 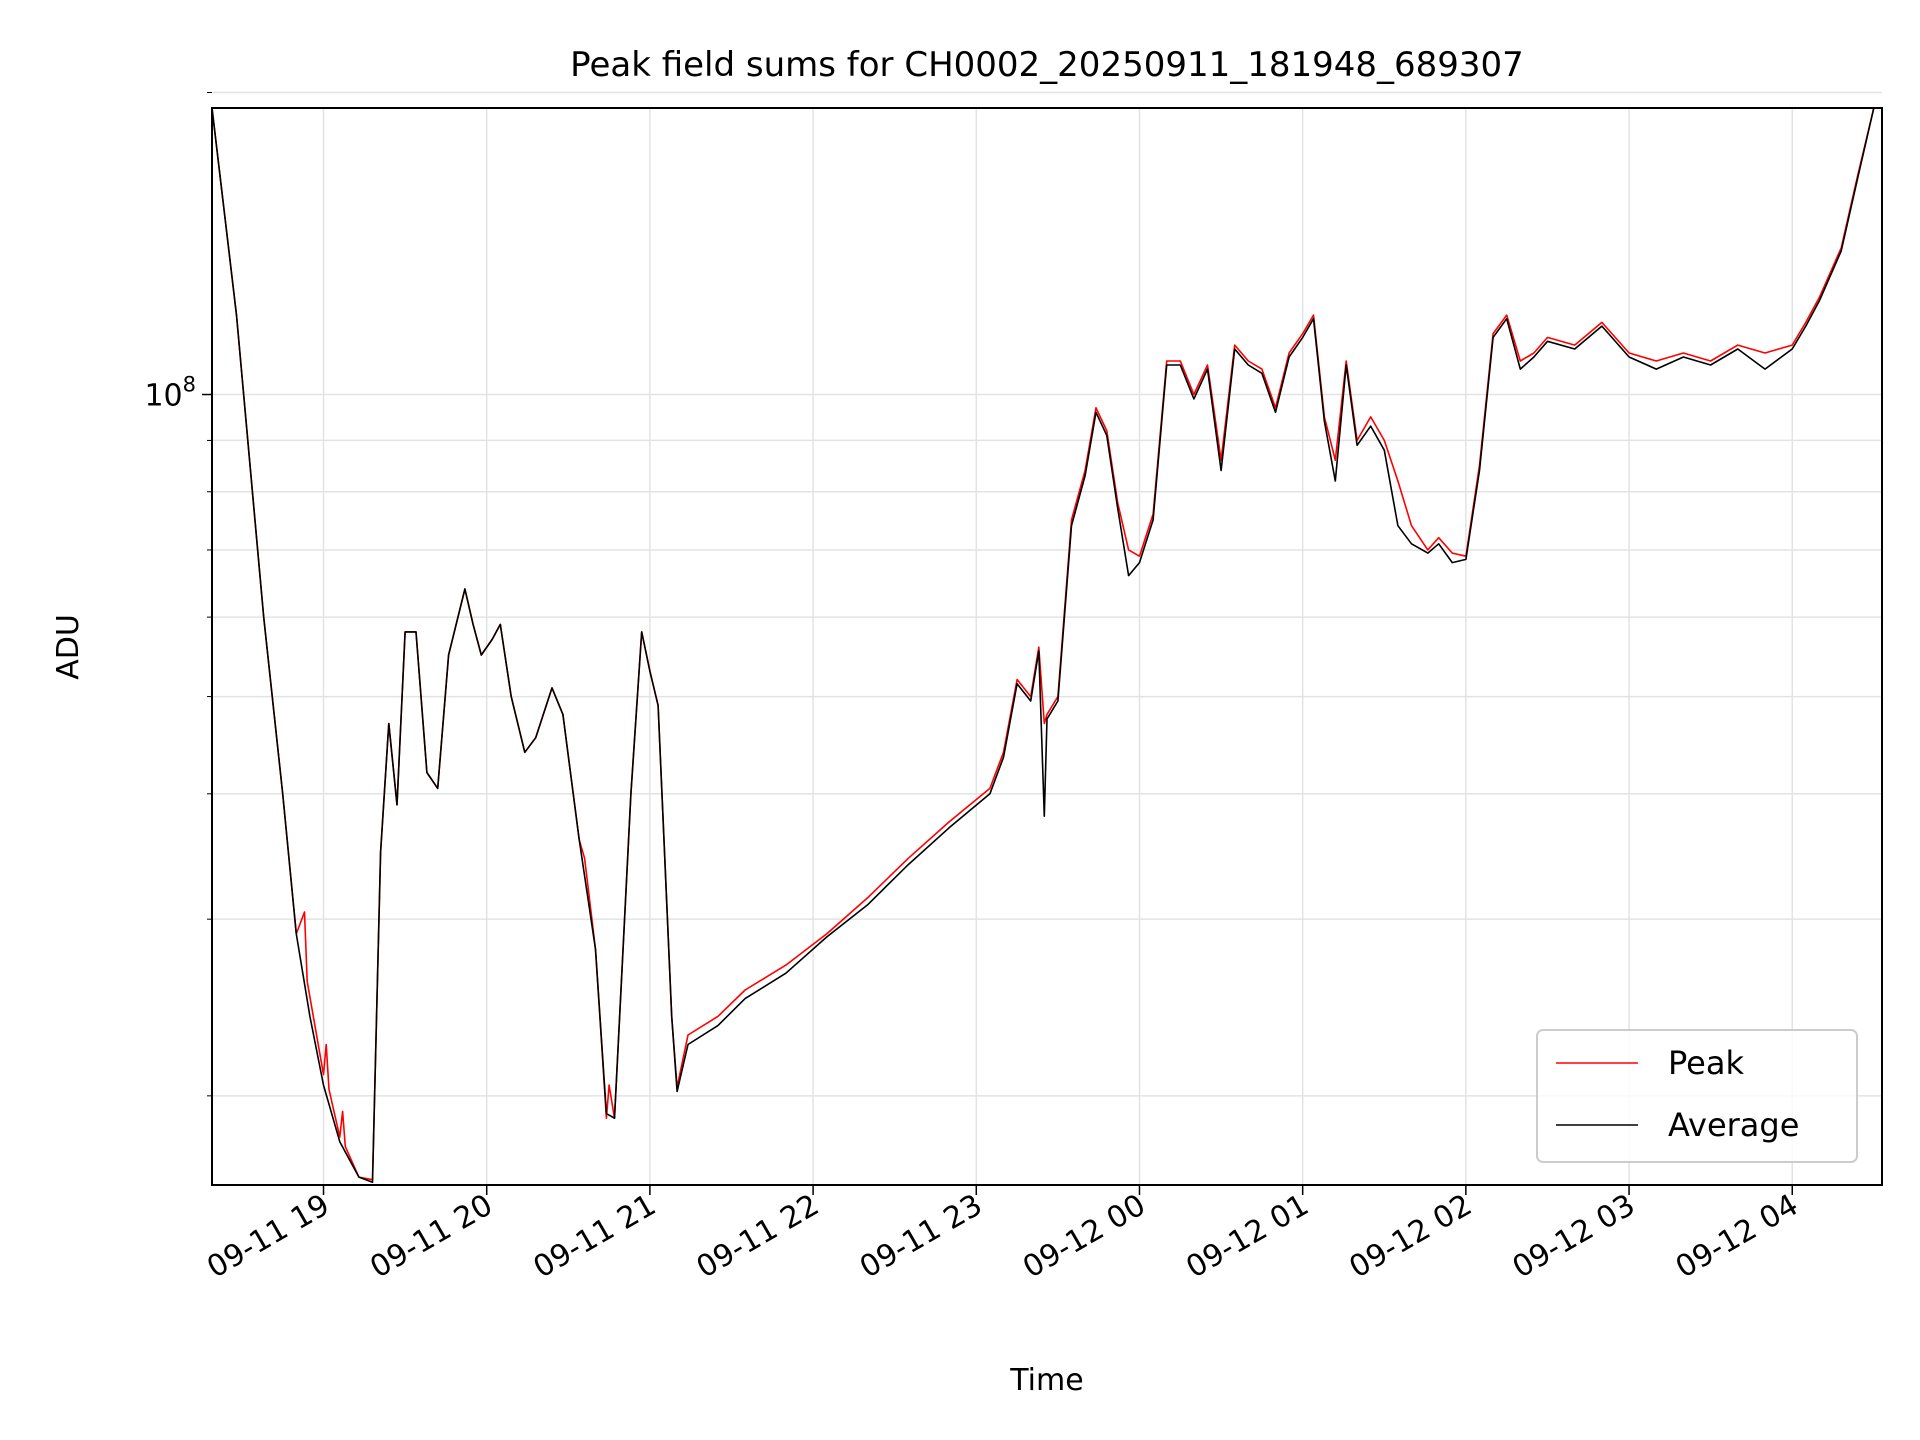 I want to click on y-tick-label: 108, so click(x=170, y=393).